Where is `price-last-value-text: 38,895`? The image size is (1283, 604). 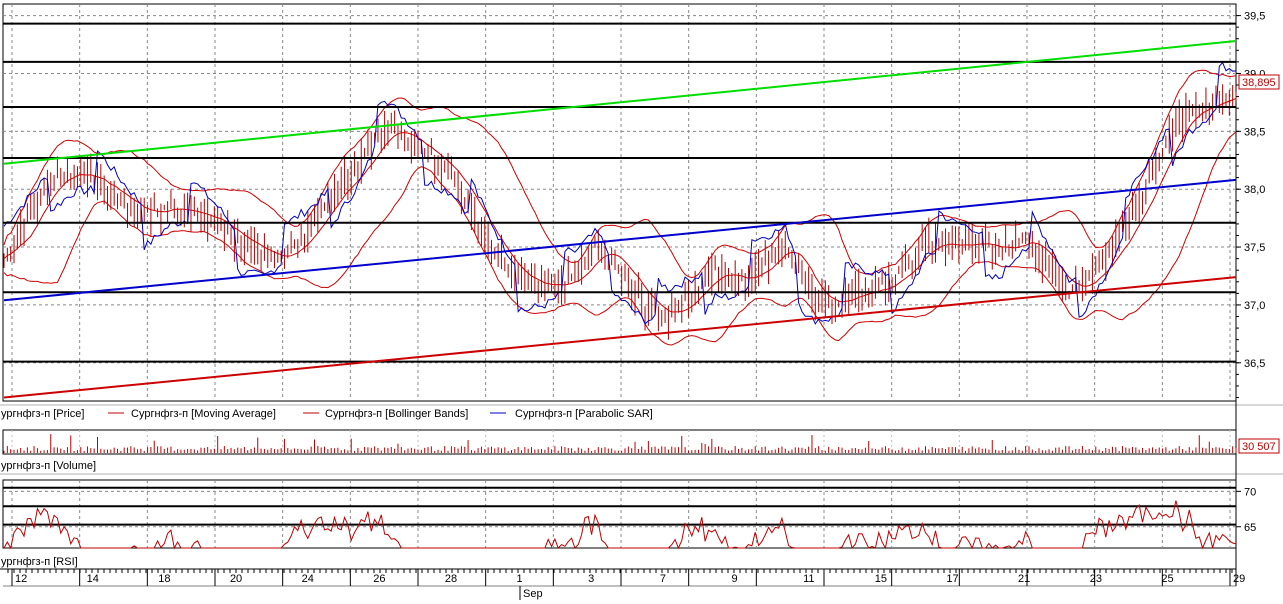
price-last-value-text: 38,895 is located at coordinates (1259, 83).